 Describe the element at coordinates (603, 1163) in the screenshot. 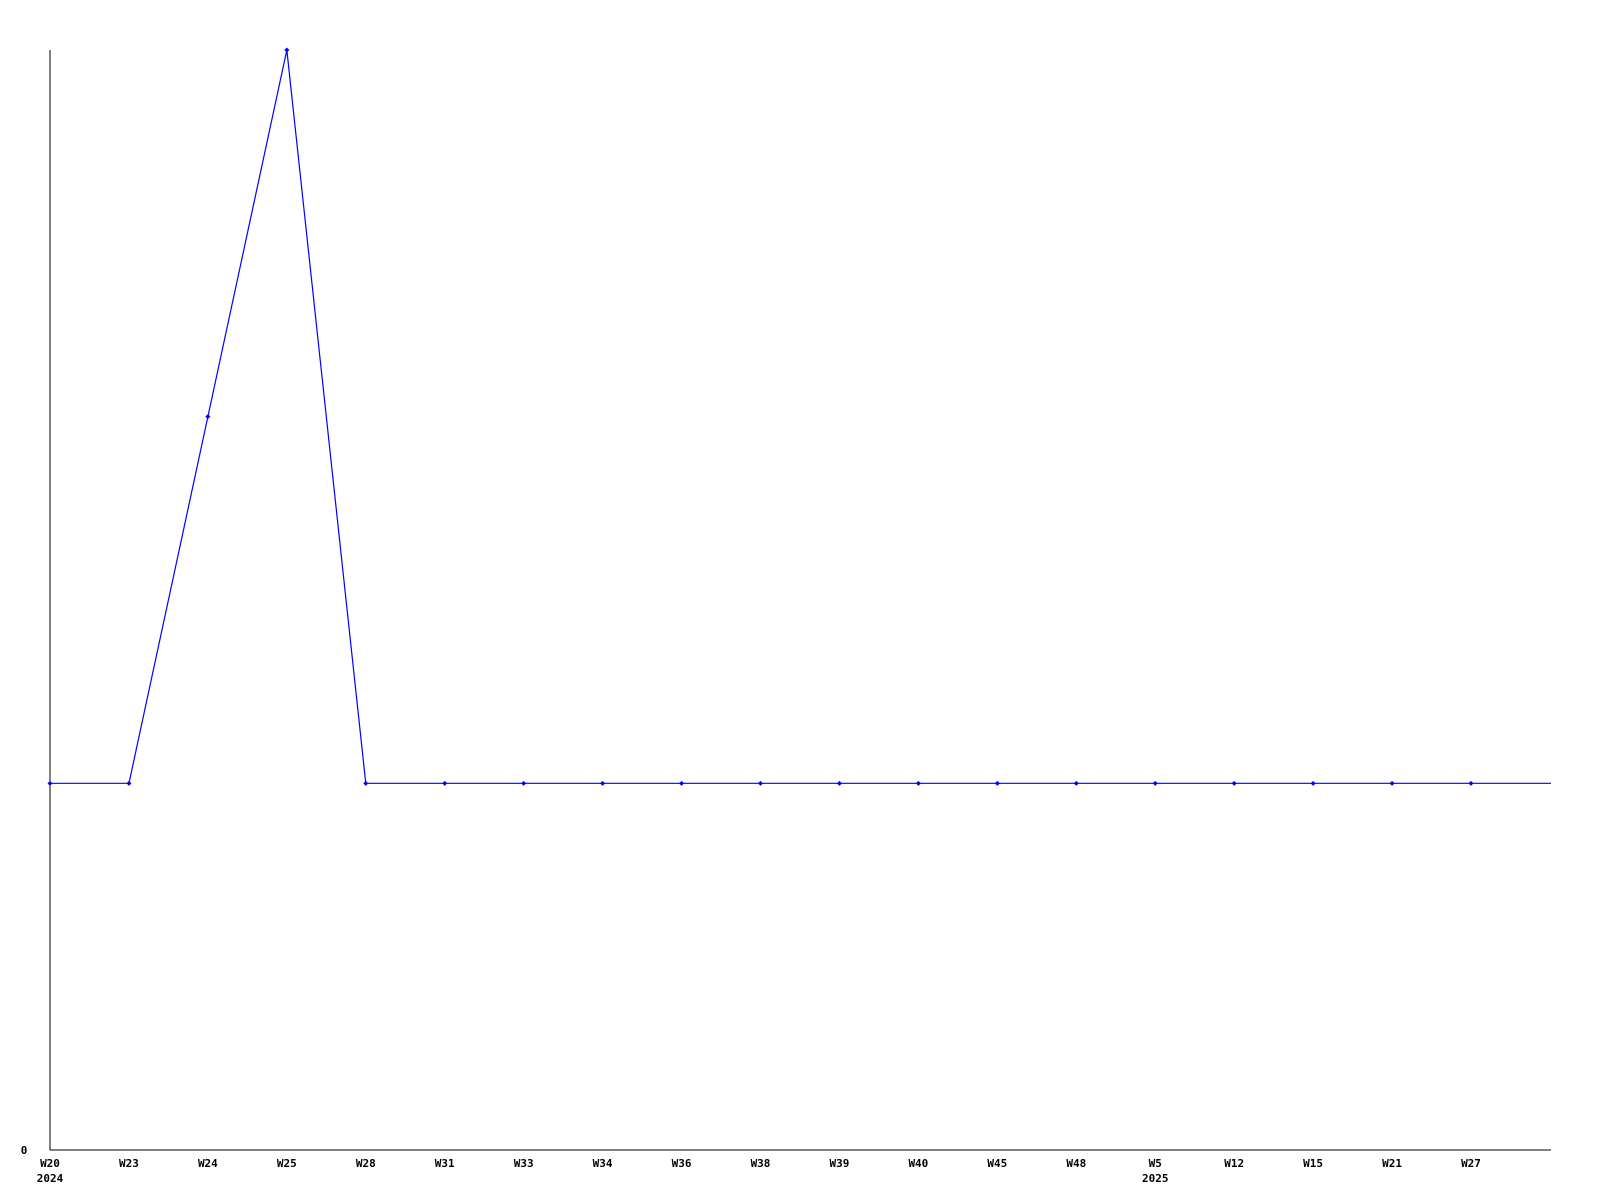

I see `x-tick-label: W34` at that location.